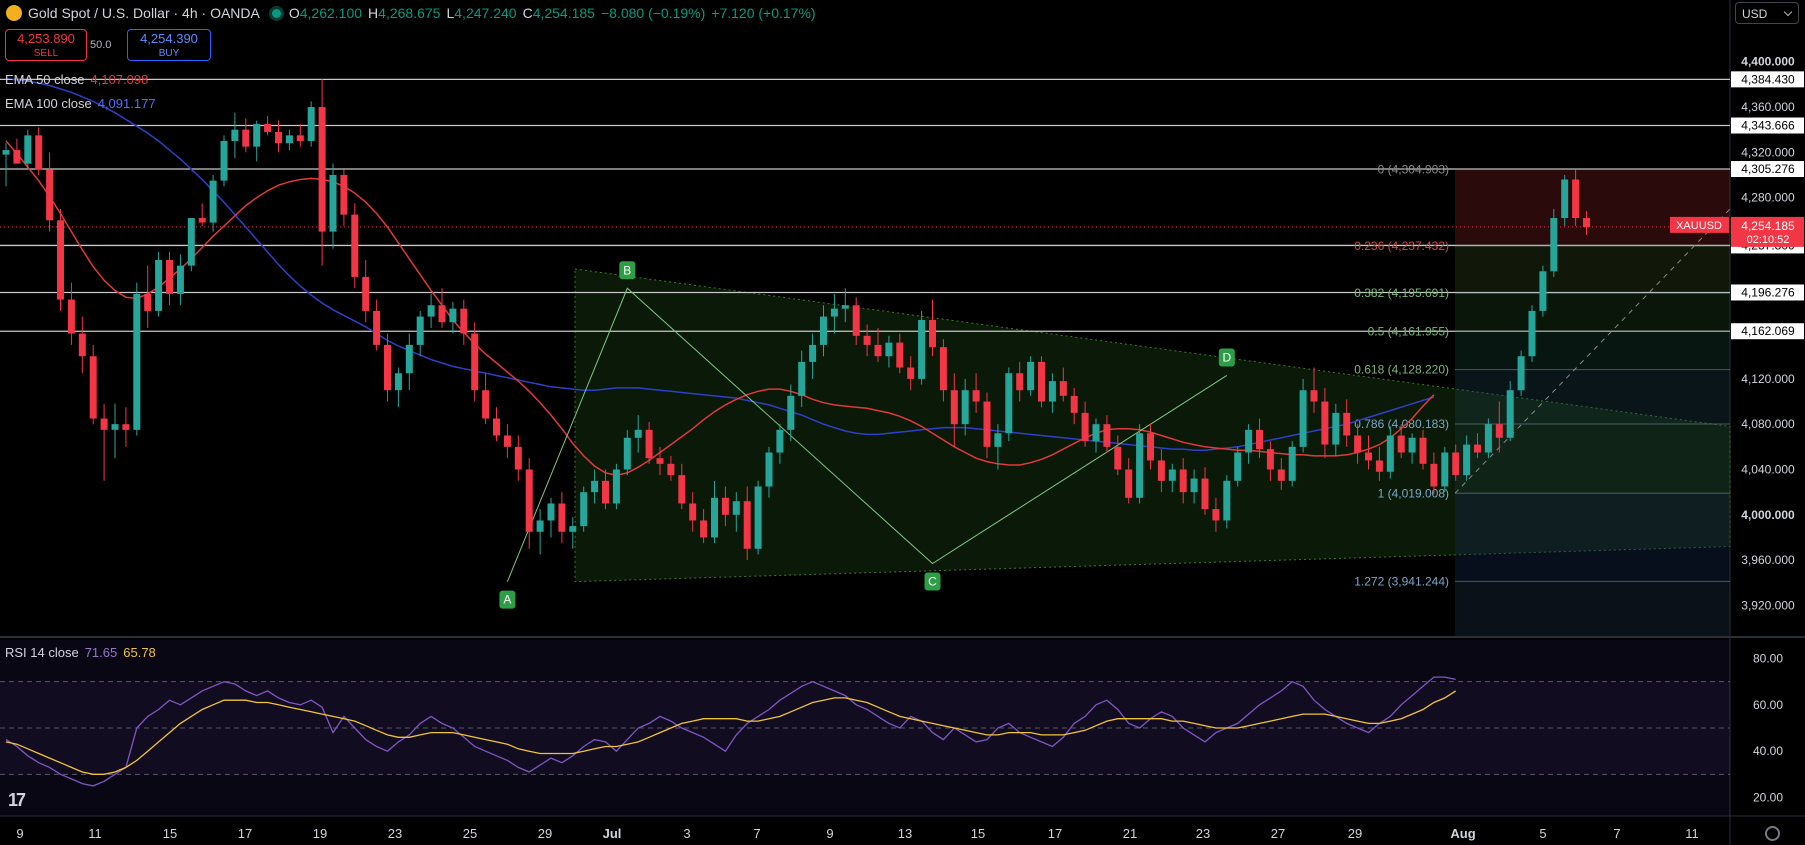  I want to click on rsi-value: 71.65, so click(101, 652).